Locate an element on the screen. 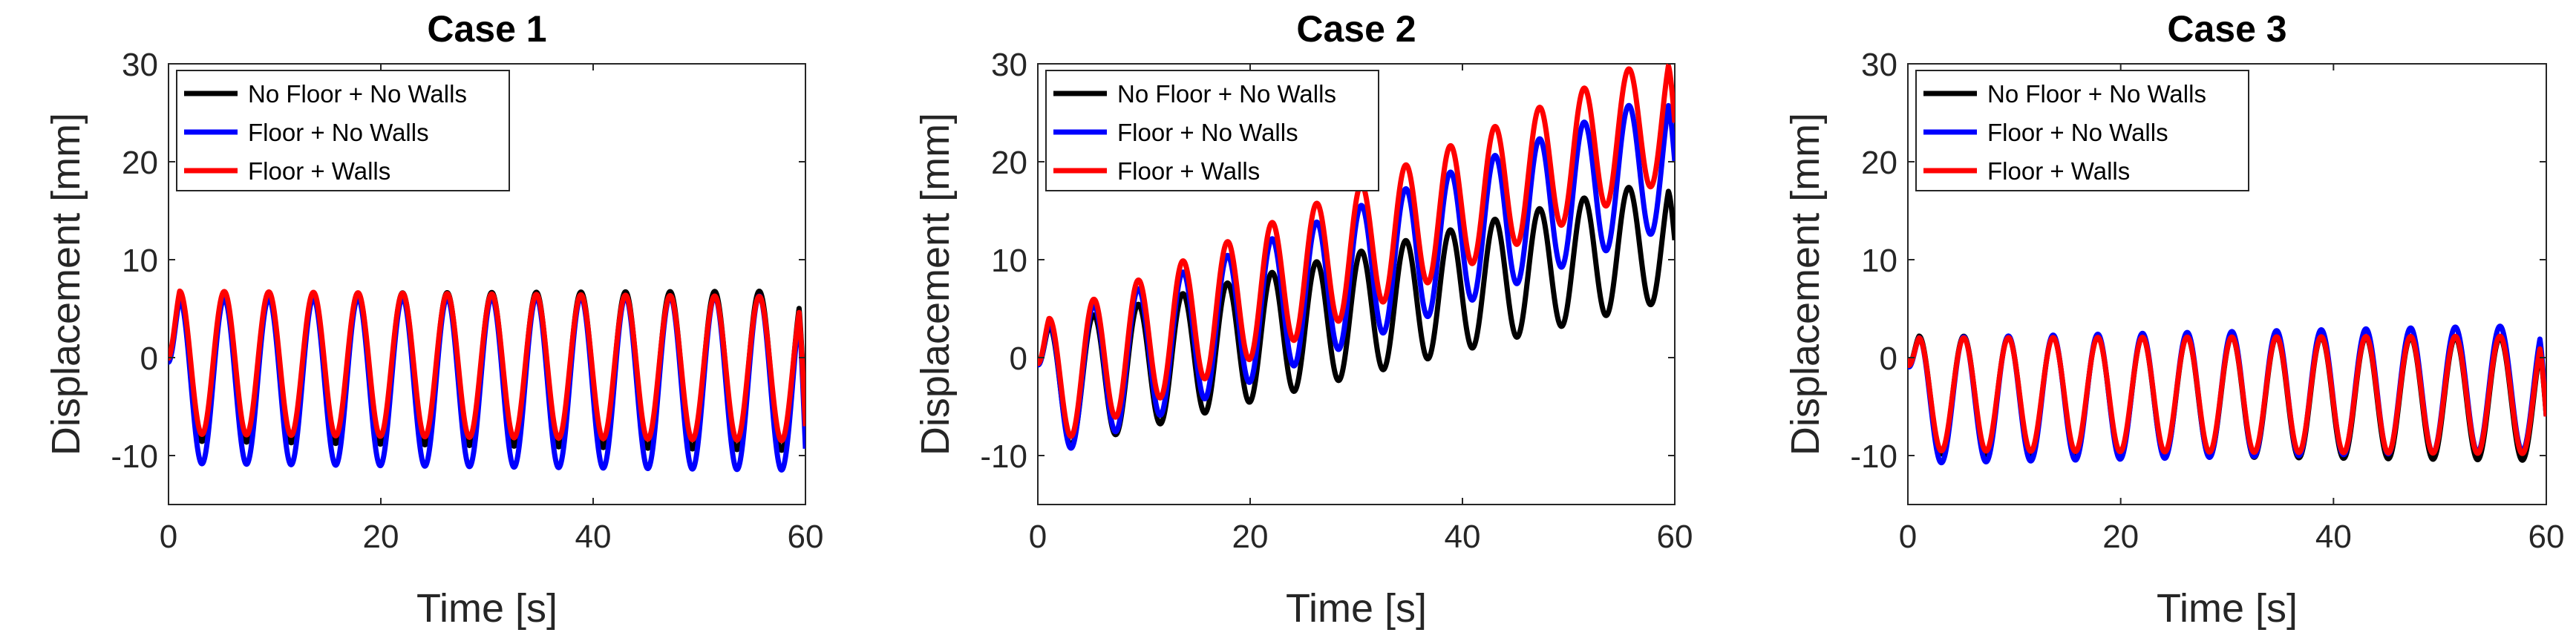  chart-title: Case 2 is located at coordinates (1356, 29).